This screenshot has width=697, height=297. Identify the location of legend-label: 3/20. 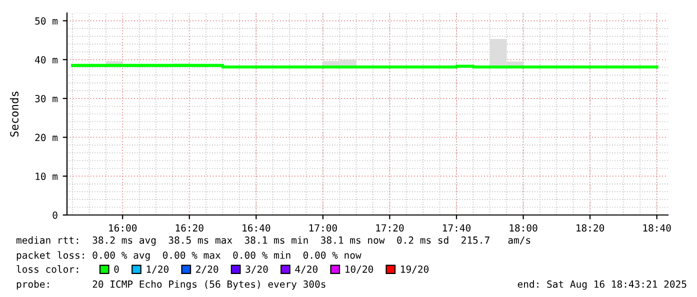
(257, 269).